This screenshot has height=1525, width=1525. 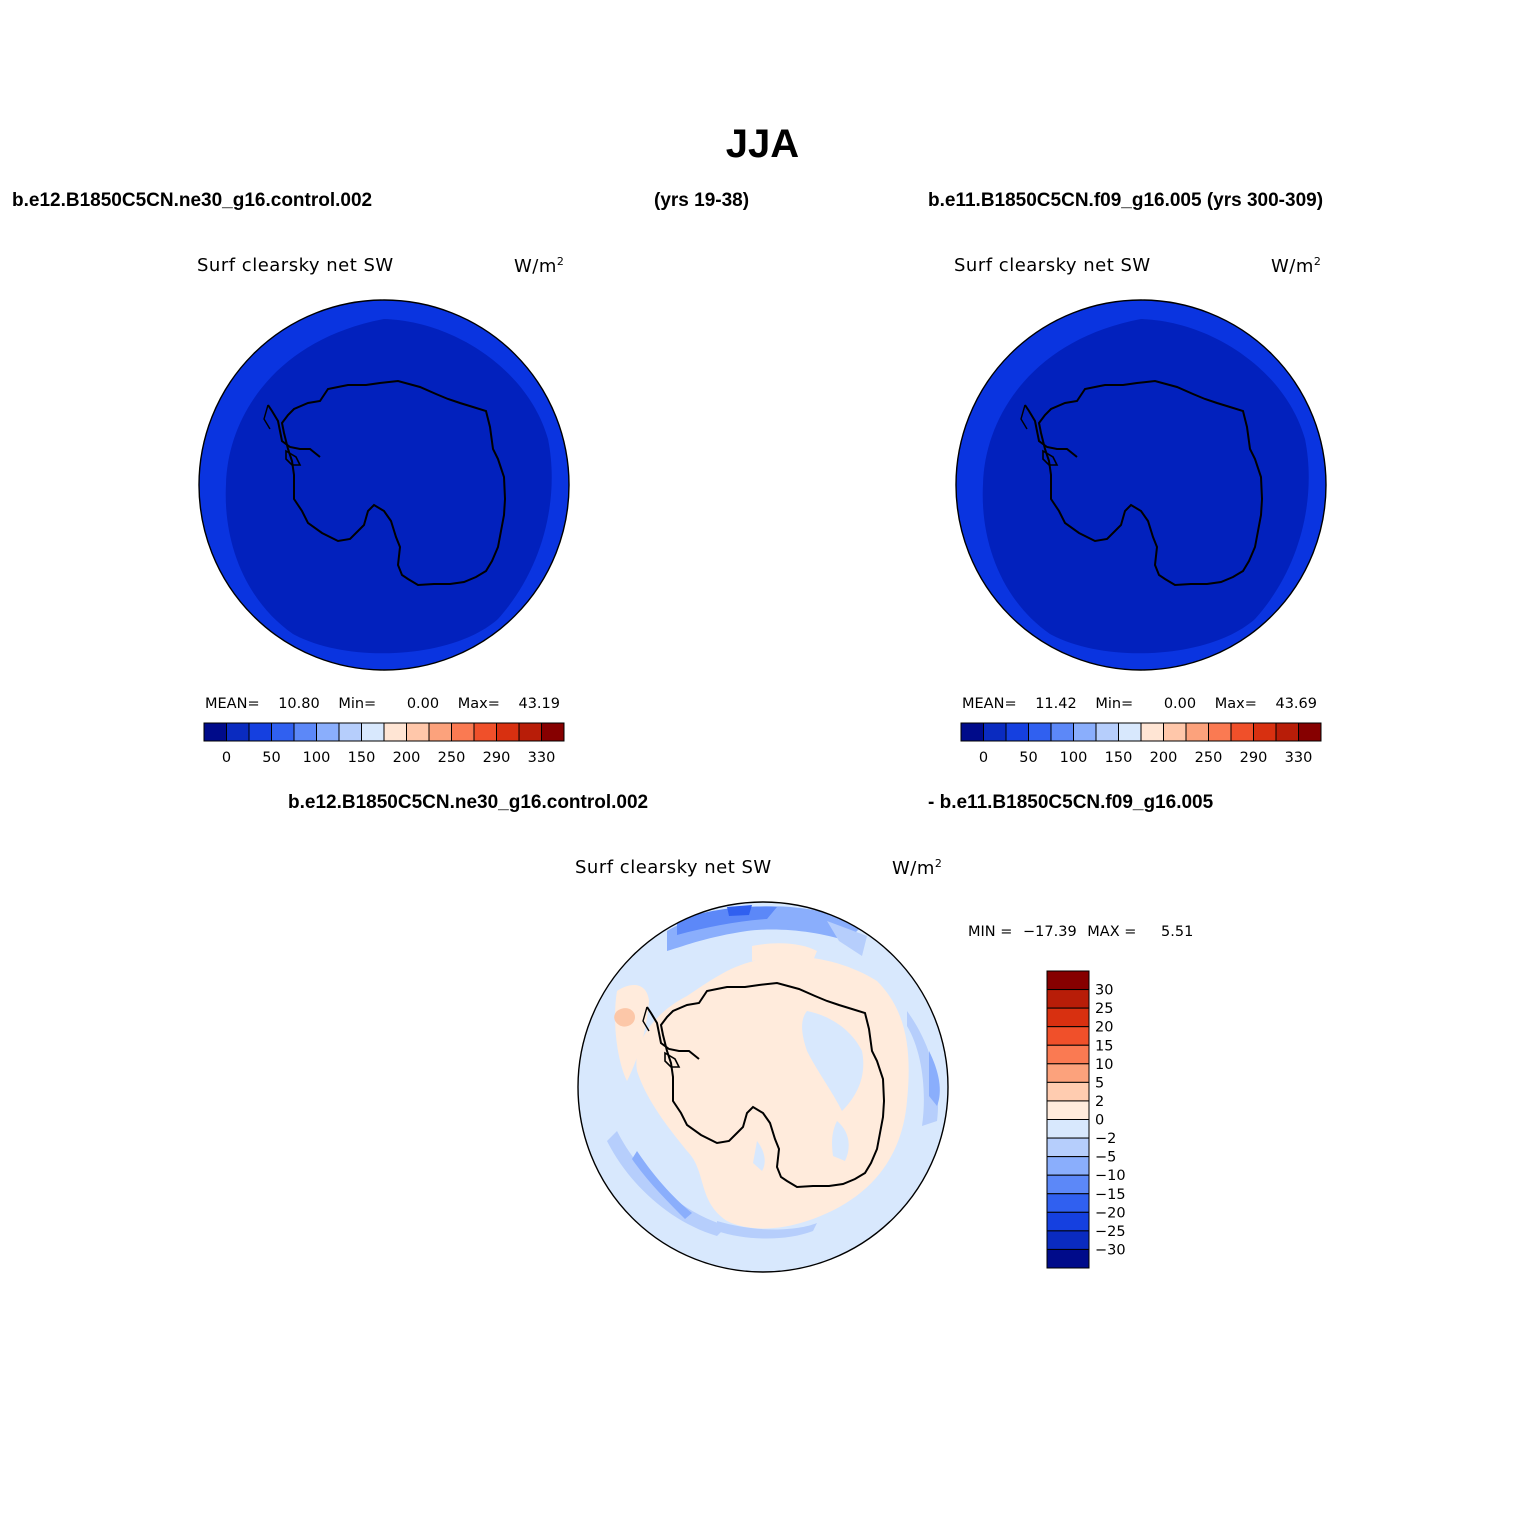 I want to click on diff-colorbar-label-11: −15, so click(x=1110, y=1195).